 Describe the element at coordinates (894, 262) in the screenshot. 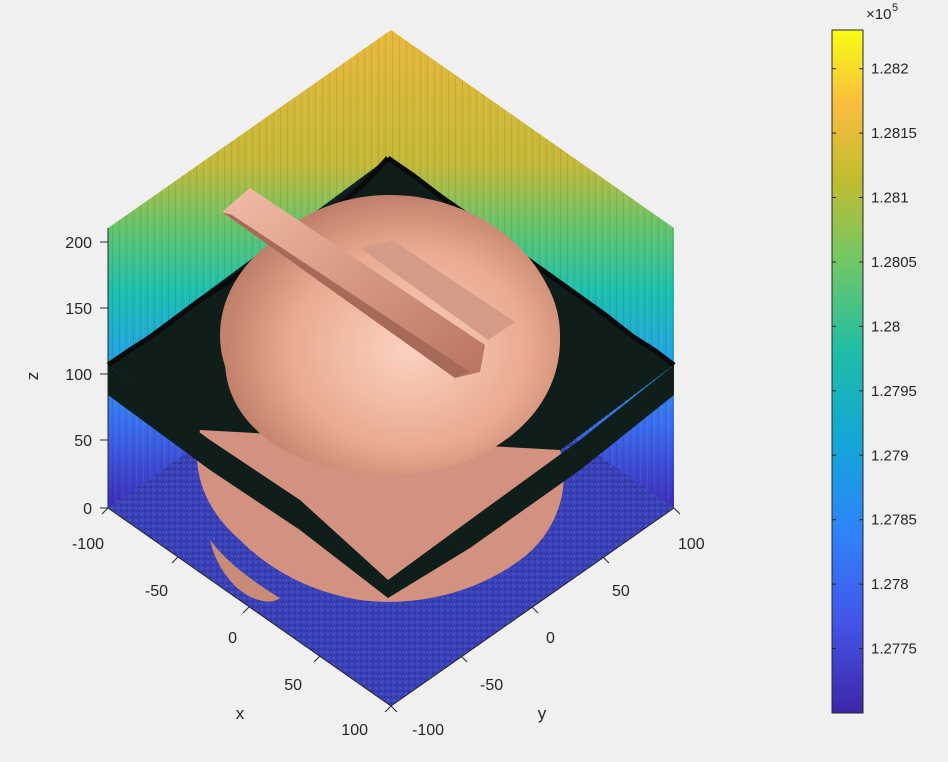

I see `colorbar-tick-label: 1.2805` at that location.